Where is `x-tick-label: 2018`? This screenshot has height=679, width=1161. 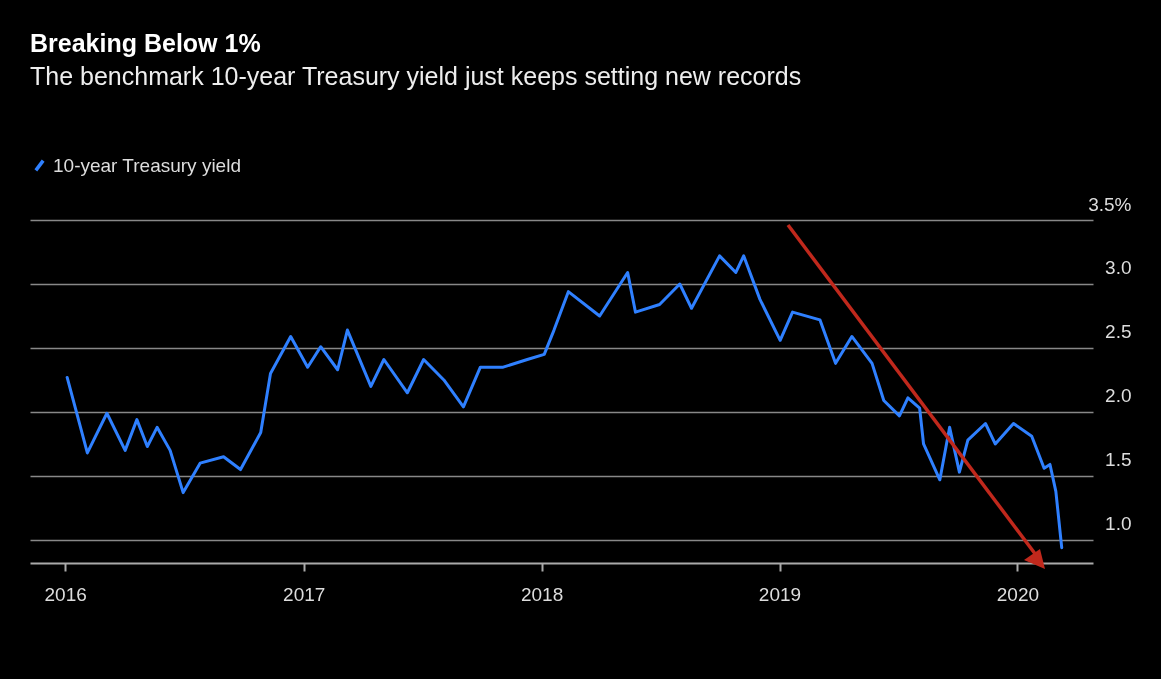 x-tick-label: 2018 is located at coordinates (542, 594).